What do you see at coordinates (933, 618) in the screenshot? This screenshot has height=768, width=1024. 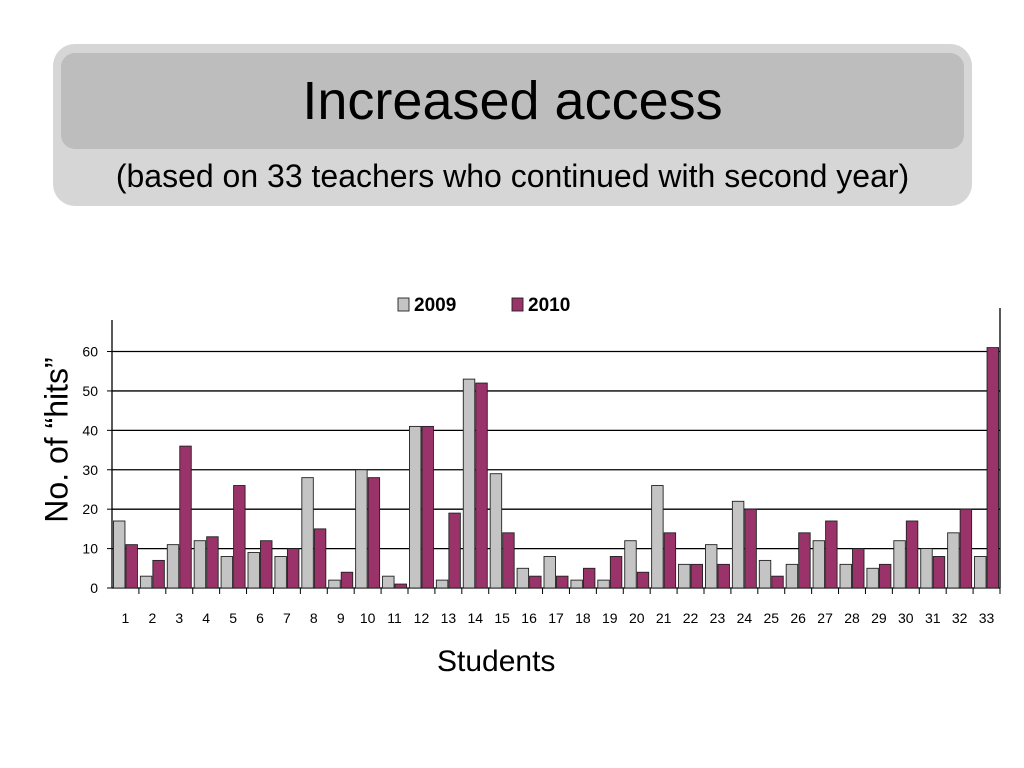 I see `x-tick-label: 31` at bounding box center [933, 618].